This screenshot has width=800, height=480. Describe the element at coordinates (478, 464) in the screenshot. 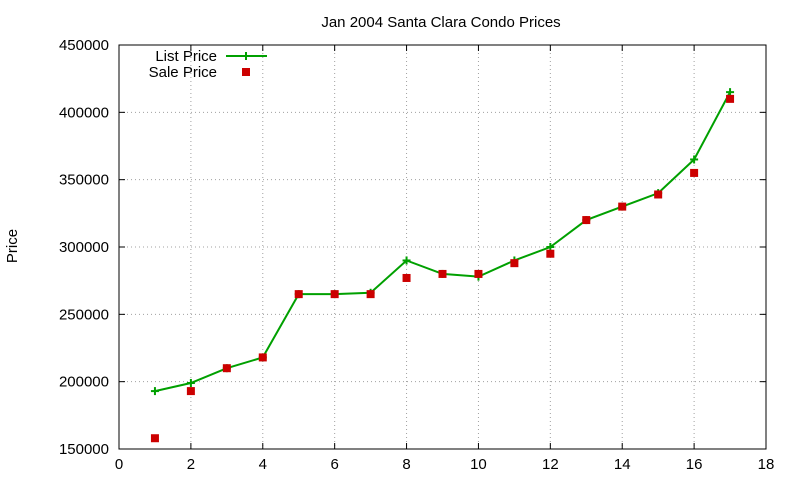

I see `x-tick-label: 10` at that location.